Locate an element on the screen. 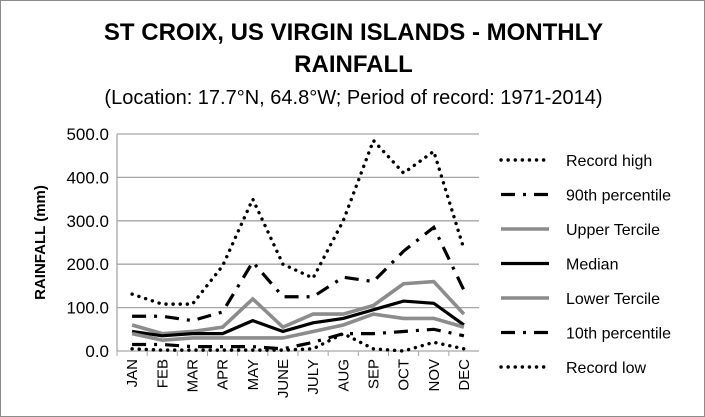 The width and height of the screenshot is (705, 417). legend-label: Lower Tercile is located at coordinates (613, 299).